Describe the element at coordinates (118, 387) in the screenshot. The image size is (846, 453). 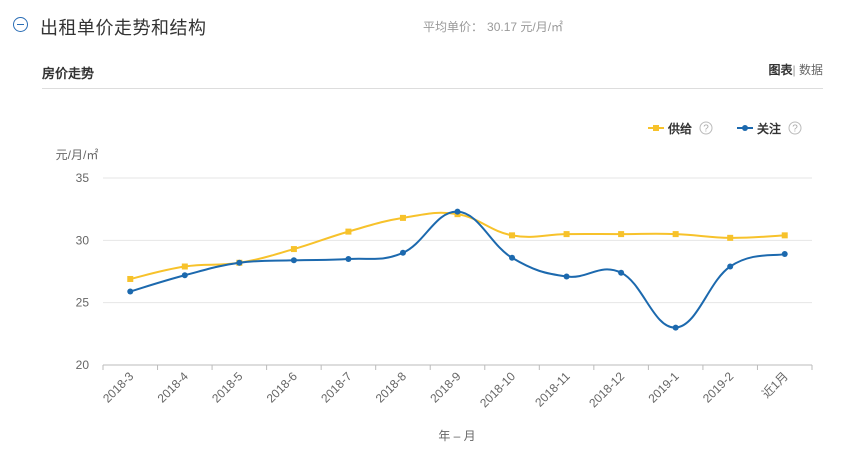
I see `x-tick-label: 2018-3` at that location.